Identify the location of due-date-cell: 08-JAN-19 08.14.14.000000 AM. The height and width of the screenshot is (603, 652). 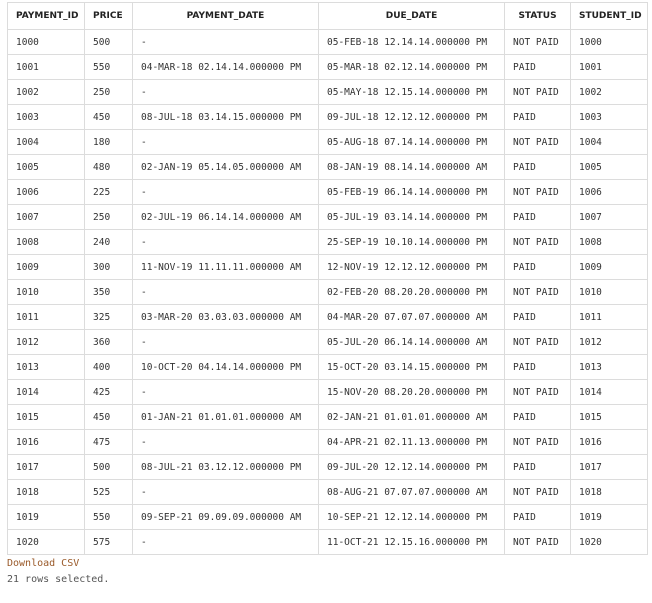
(412, 167).